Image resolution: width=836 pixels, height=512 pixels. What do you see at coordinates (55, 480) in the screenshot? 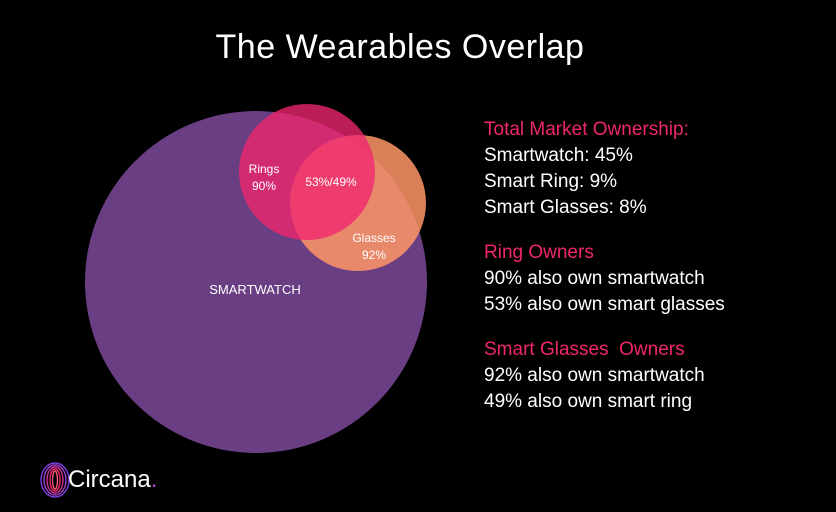
I see `circana-swirl-icon` at bounding box center [55, 480].